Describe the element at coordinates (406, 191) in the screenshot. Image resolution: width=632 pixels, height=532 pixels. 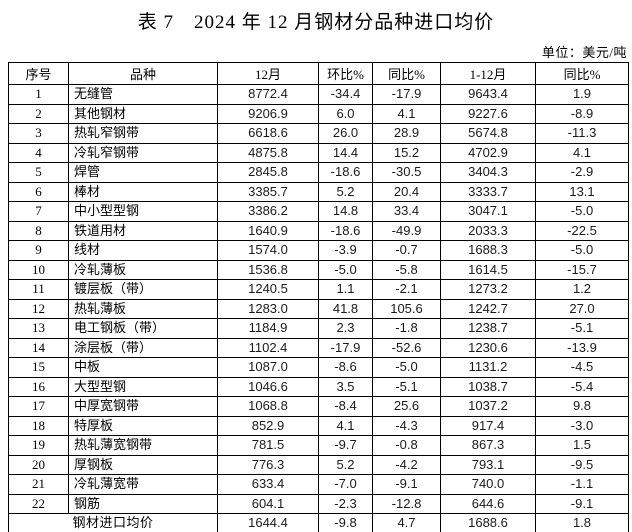
I see `cell-yoy: 20.4` at that location.